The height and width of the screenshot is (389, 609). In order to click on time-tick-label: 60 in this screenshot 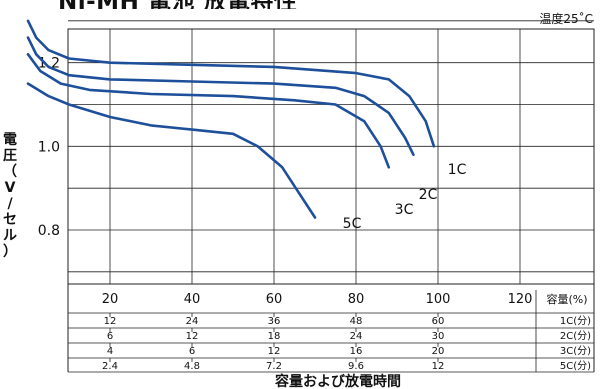, I will do `click(438, 321)`.